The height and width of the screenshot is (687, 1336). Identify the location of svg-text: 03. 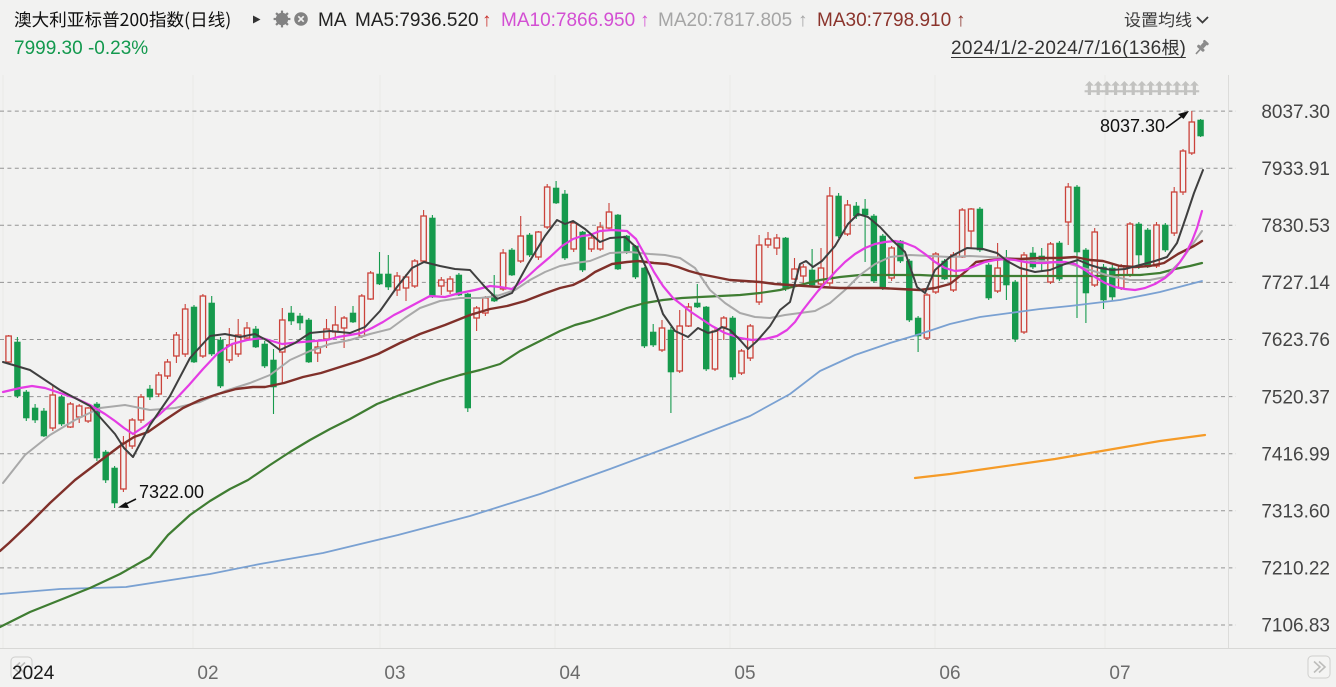
(394, 672).